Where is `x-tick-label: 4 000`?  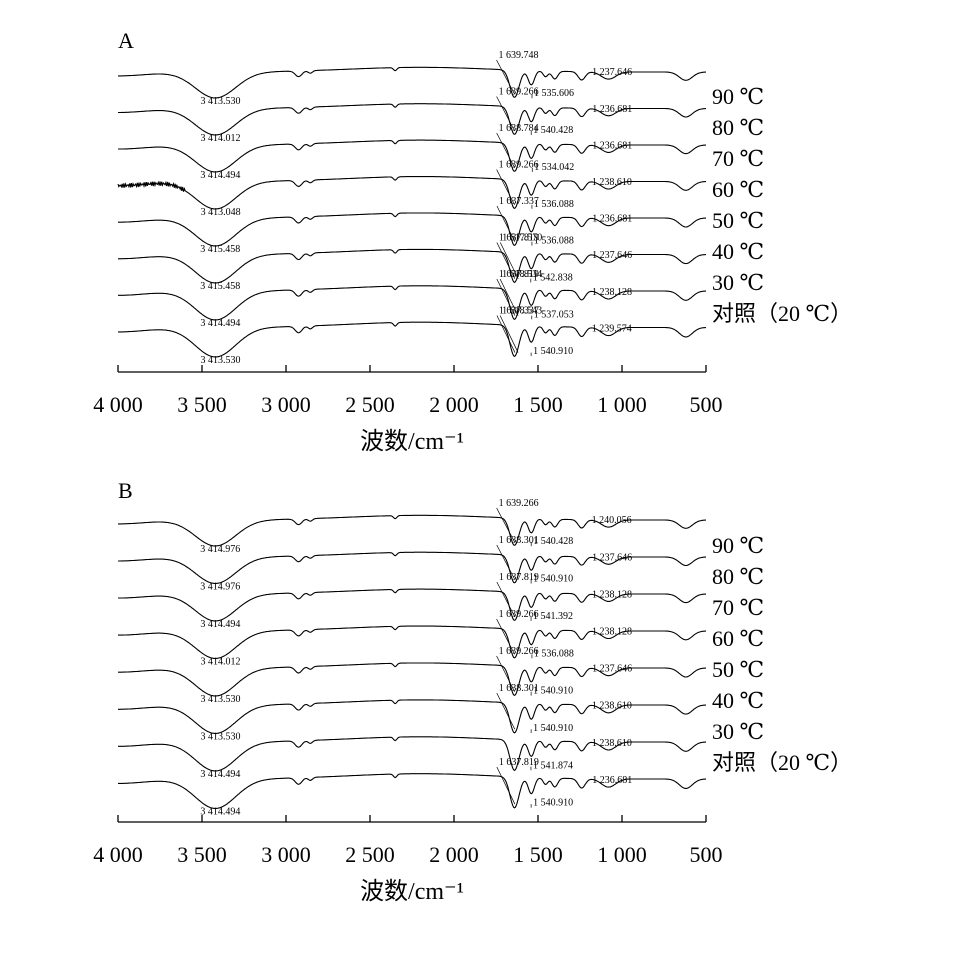
x-tick-label: 4 000 is located at coordinates (118, 854).